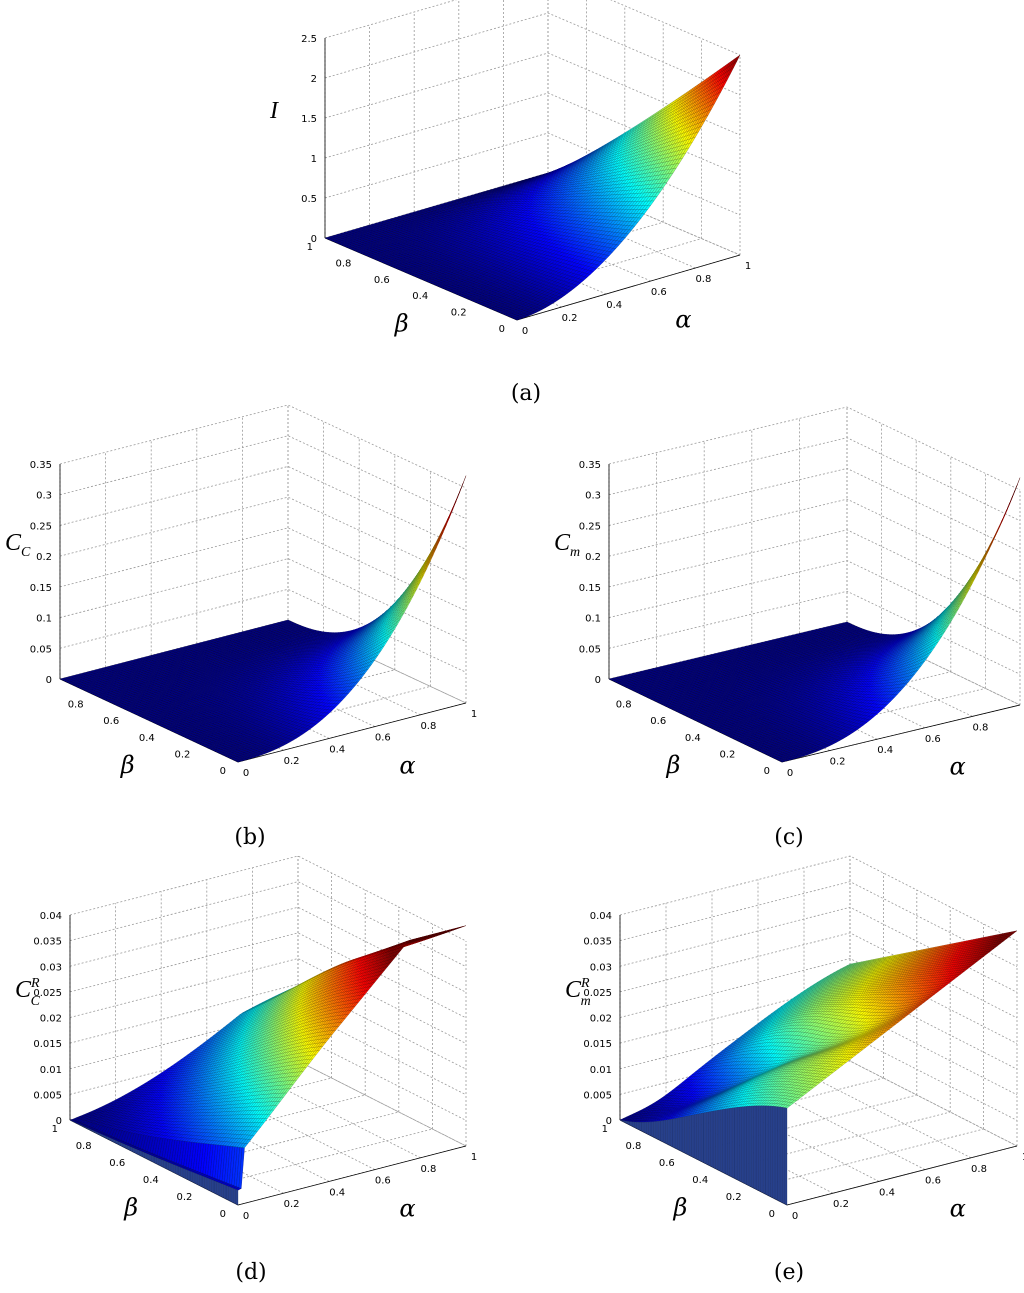  Describe the element at coordinates (525, 331) in the screenshot. I see `x-tick-label: 0` at that location.